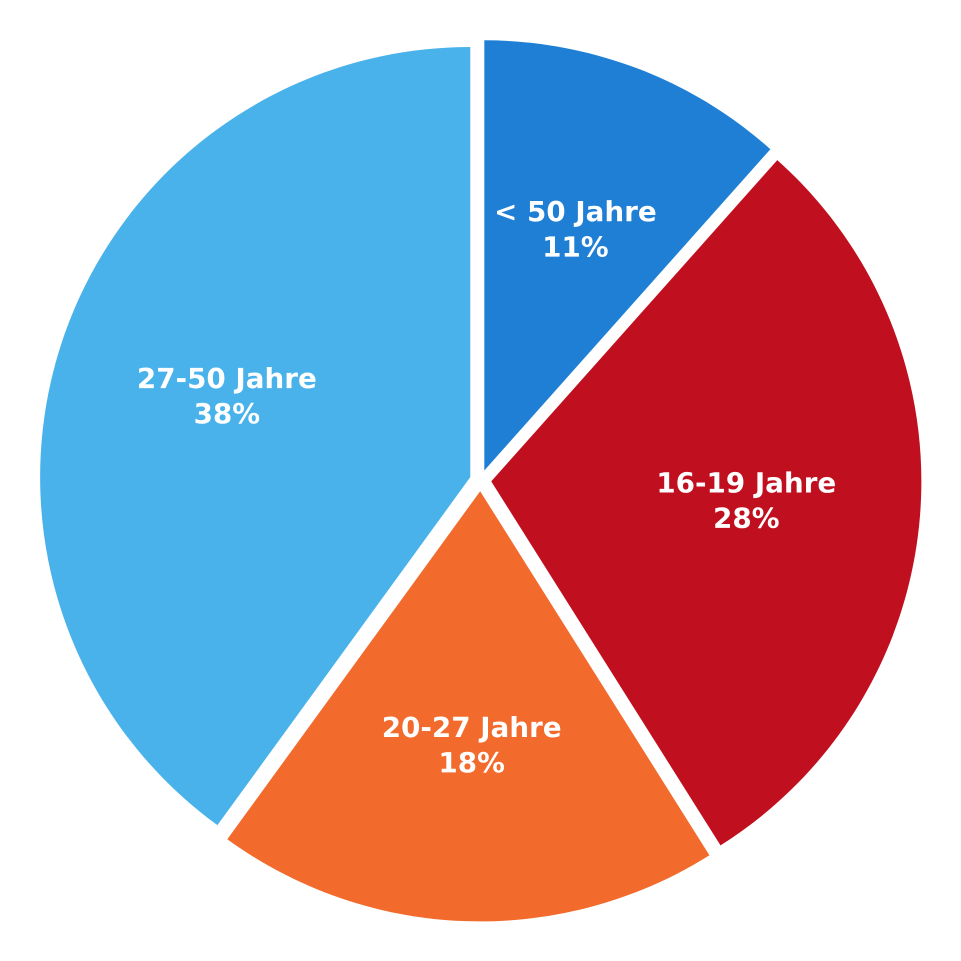 The width and height of the screenshot is (961, 961). Describe the element at coordinates (576, 246) in the screenshot. I see `data-label: 11%` at that location.